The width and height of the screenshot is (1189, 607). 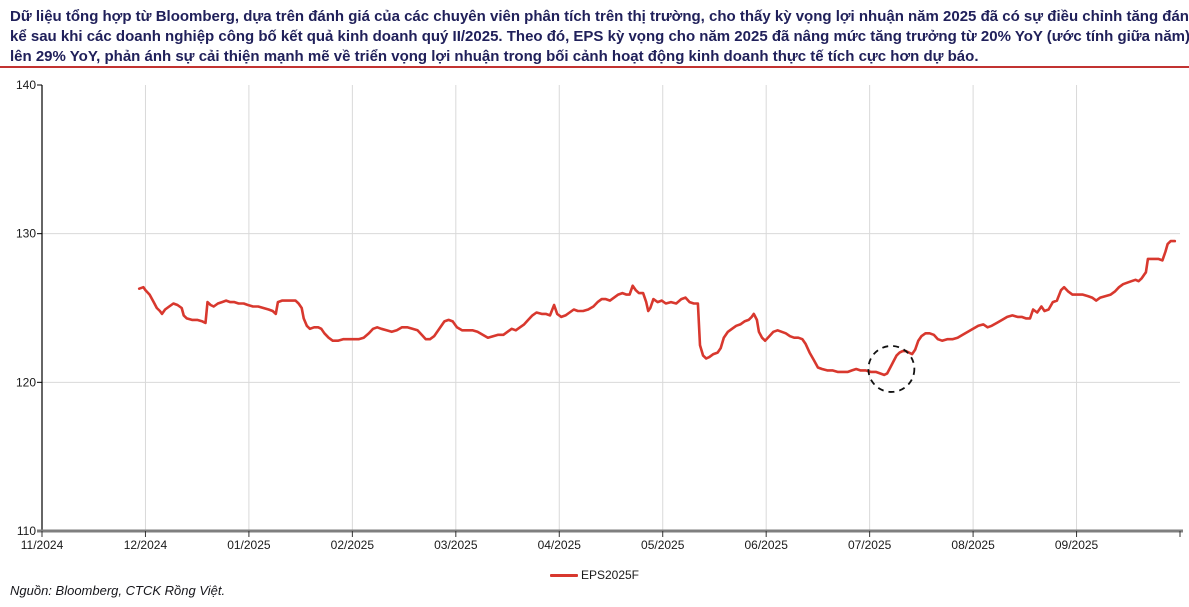 What do you see at coordinates (118, 590) in the screenshot?
I see `source-note: Nguồn: Bloomberg, CTCK Rồng Việt.` at bounding box center [118, 590].